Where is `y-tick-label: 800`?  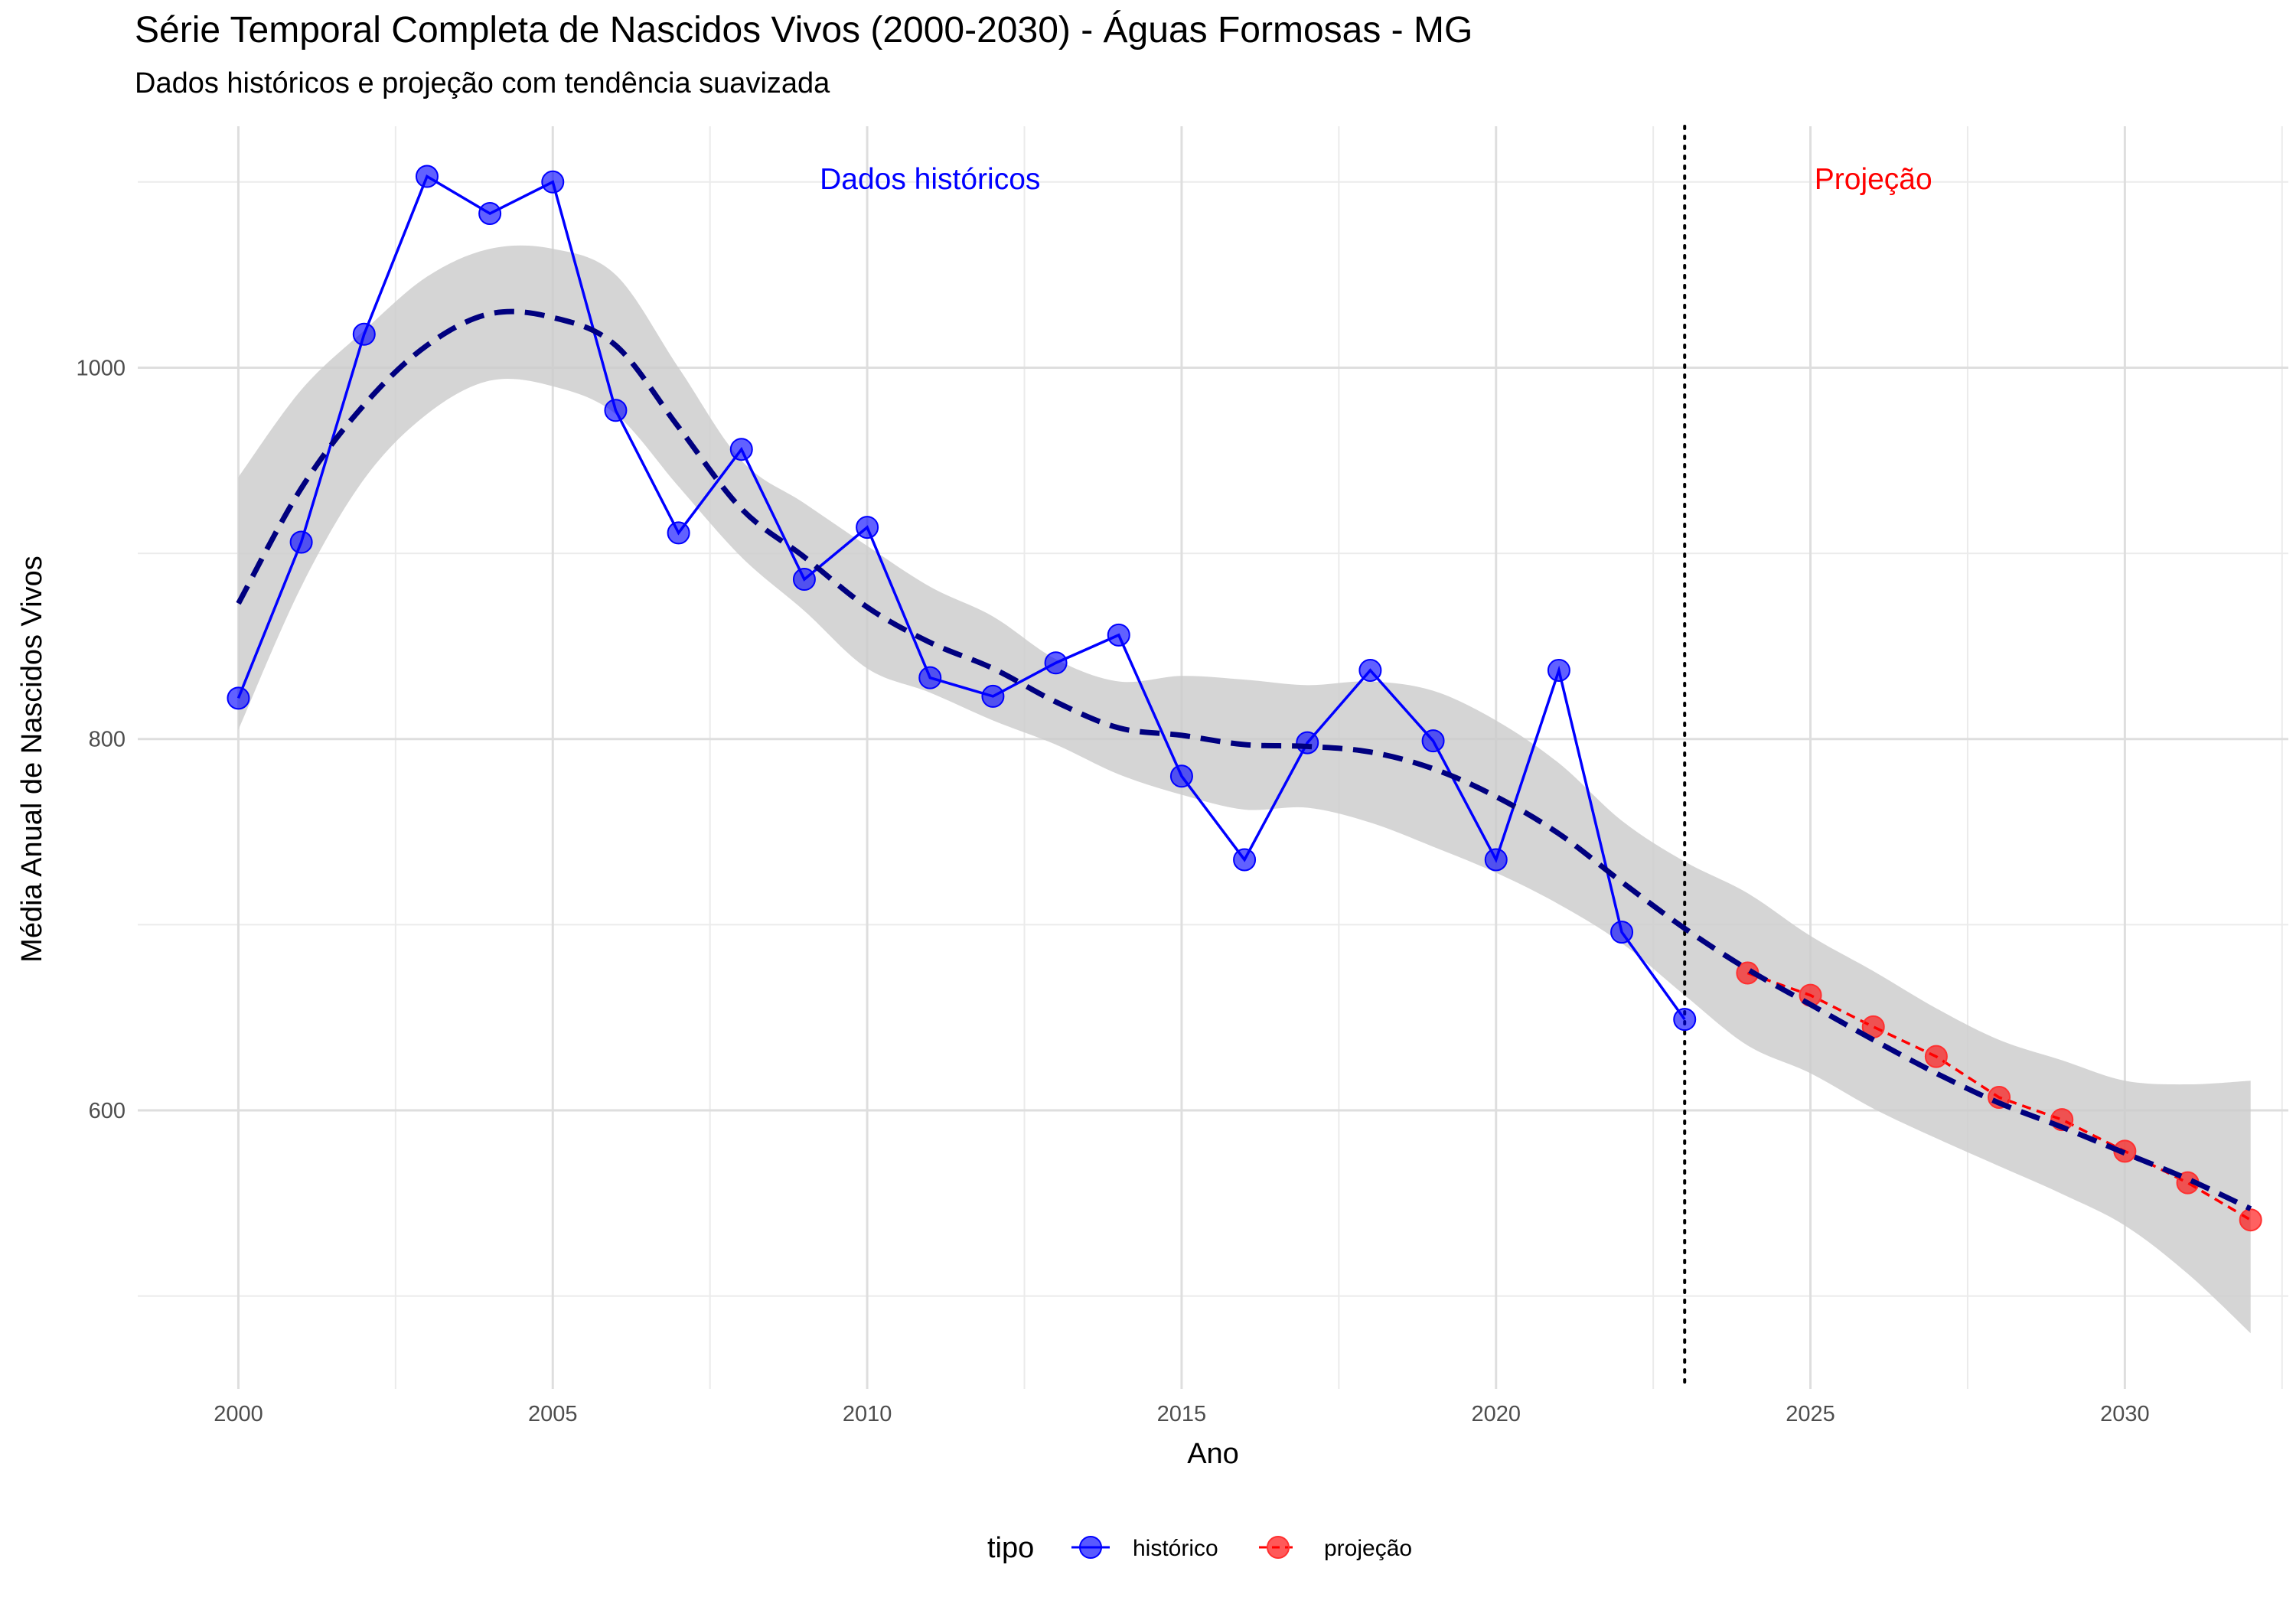
y-tick-label: 800 is located at coordinates (107, 740).